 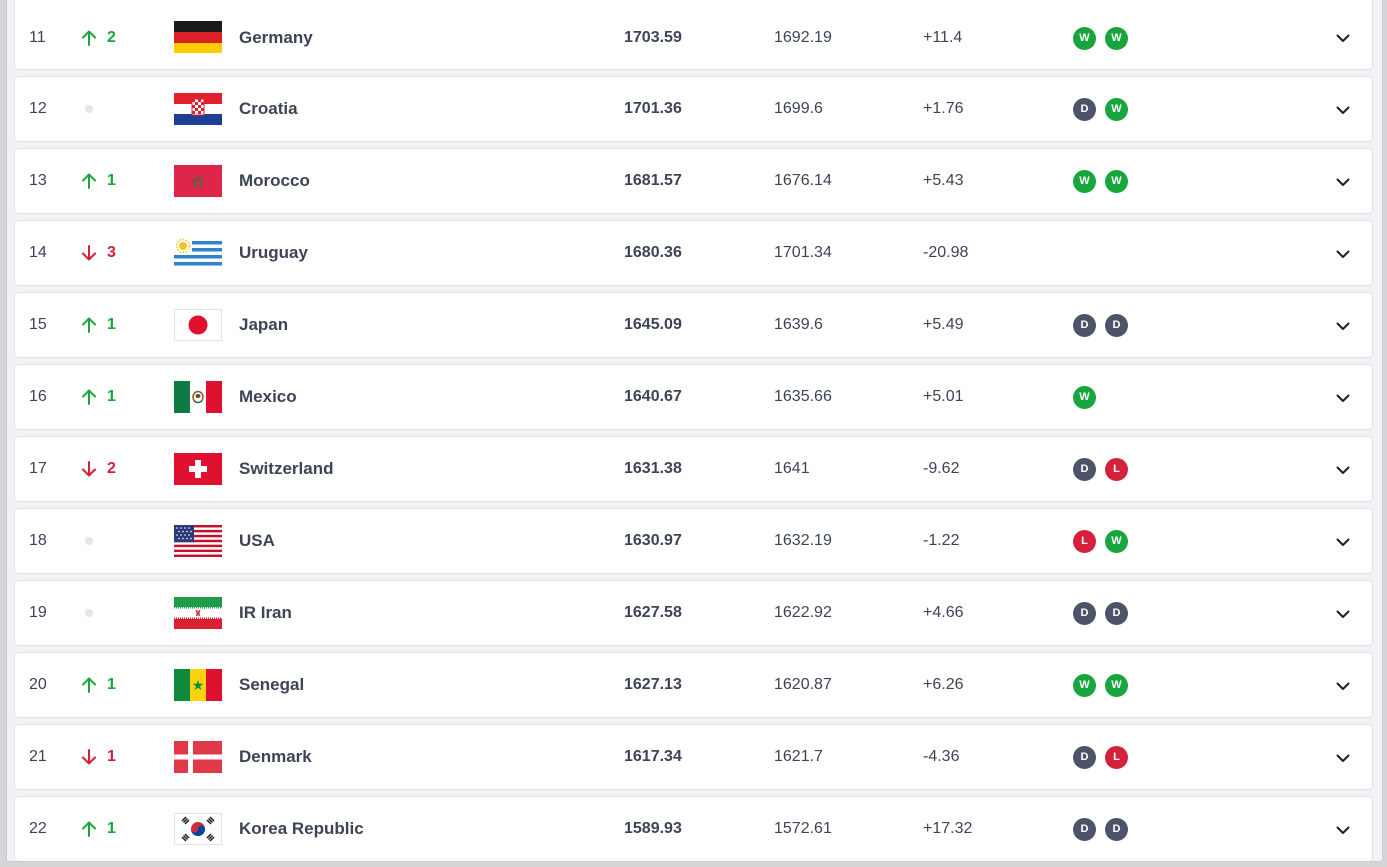 I want to click on points-change: -4.36, so click(x=941, y=756).